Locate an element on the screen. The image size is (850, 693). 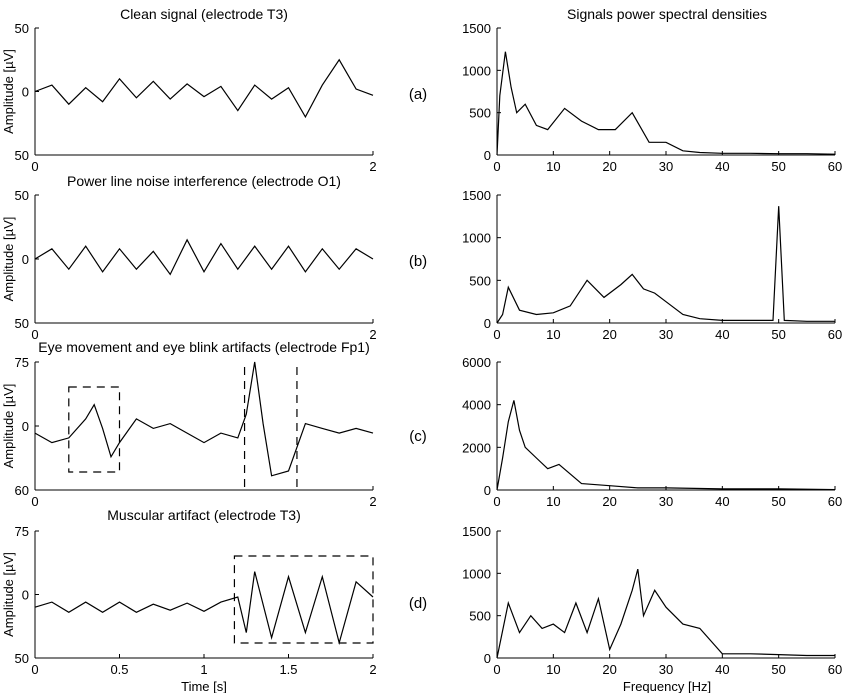
eye-movement-box is located at coordinates (94, 429).